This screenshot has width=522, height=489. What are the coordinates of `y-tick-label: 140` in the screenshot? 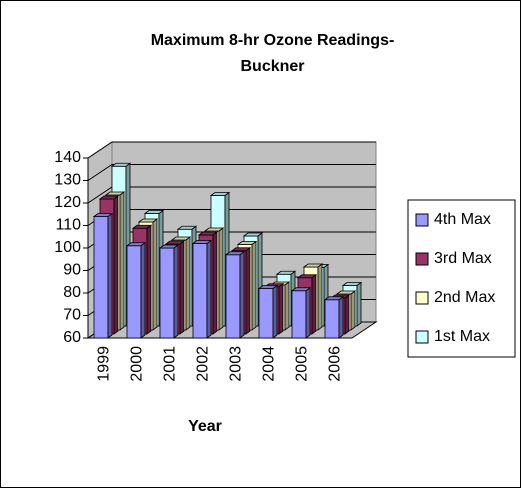 It's located at (67, 157).